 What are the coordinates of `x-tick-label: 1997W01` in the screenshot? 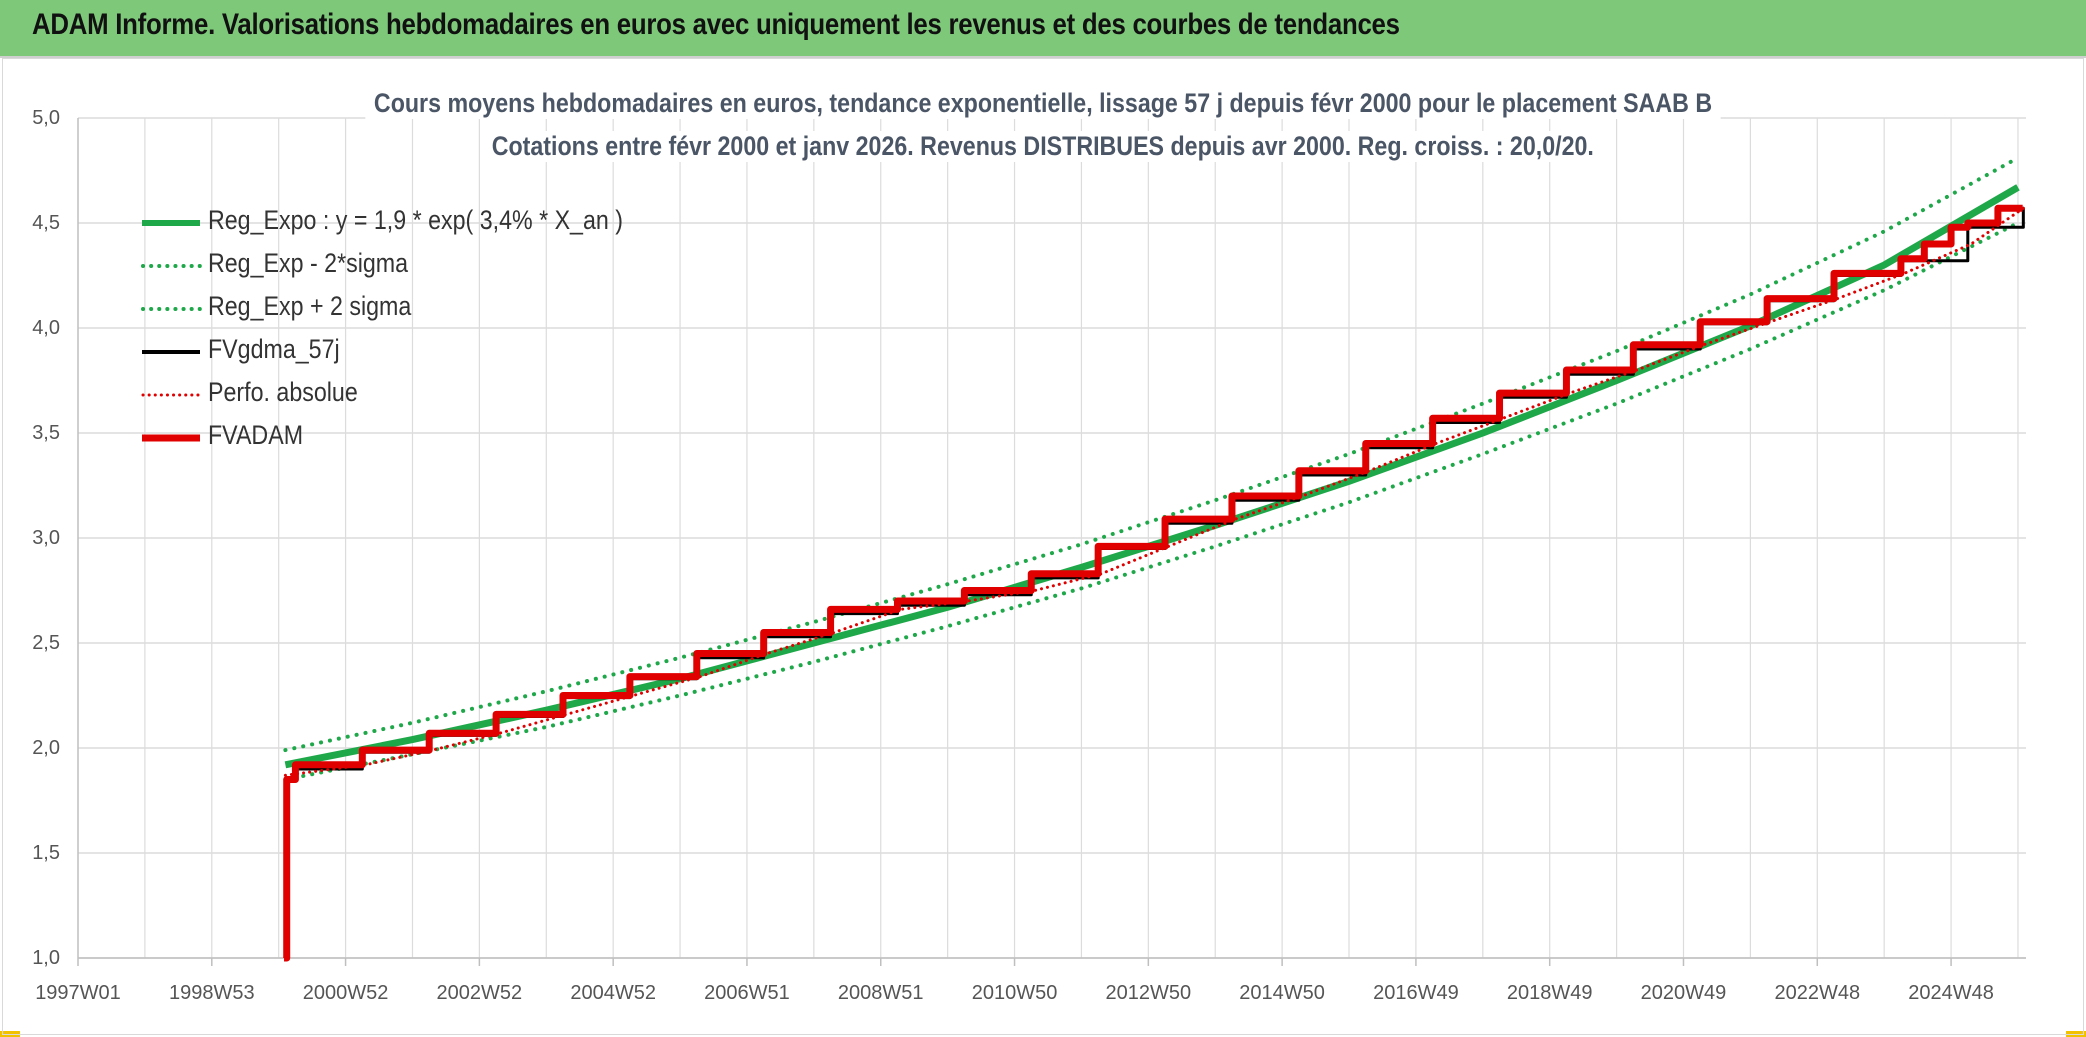 It's located at (78, 993).